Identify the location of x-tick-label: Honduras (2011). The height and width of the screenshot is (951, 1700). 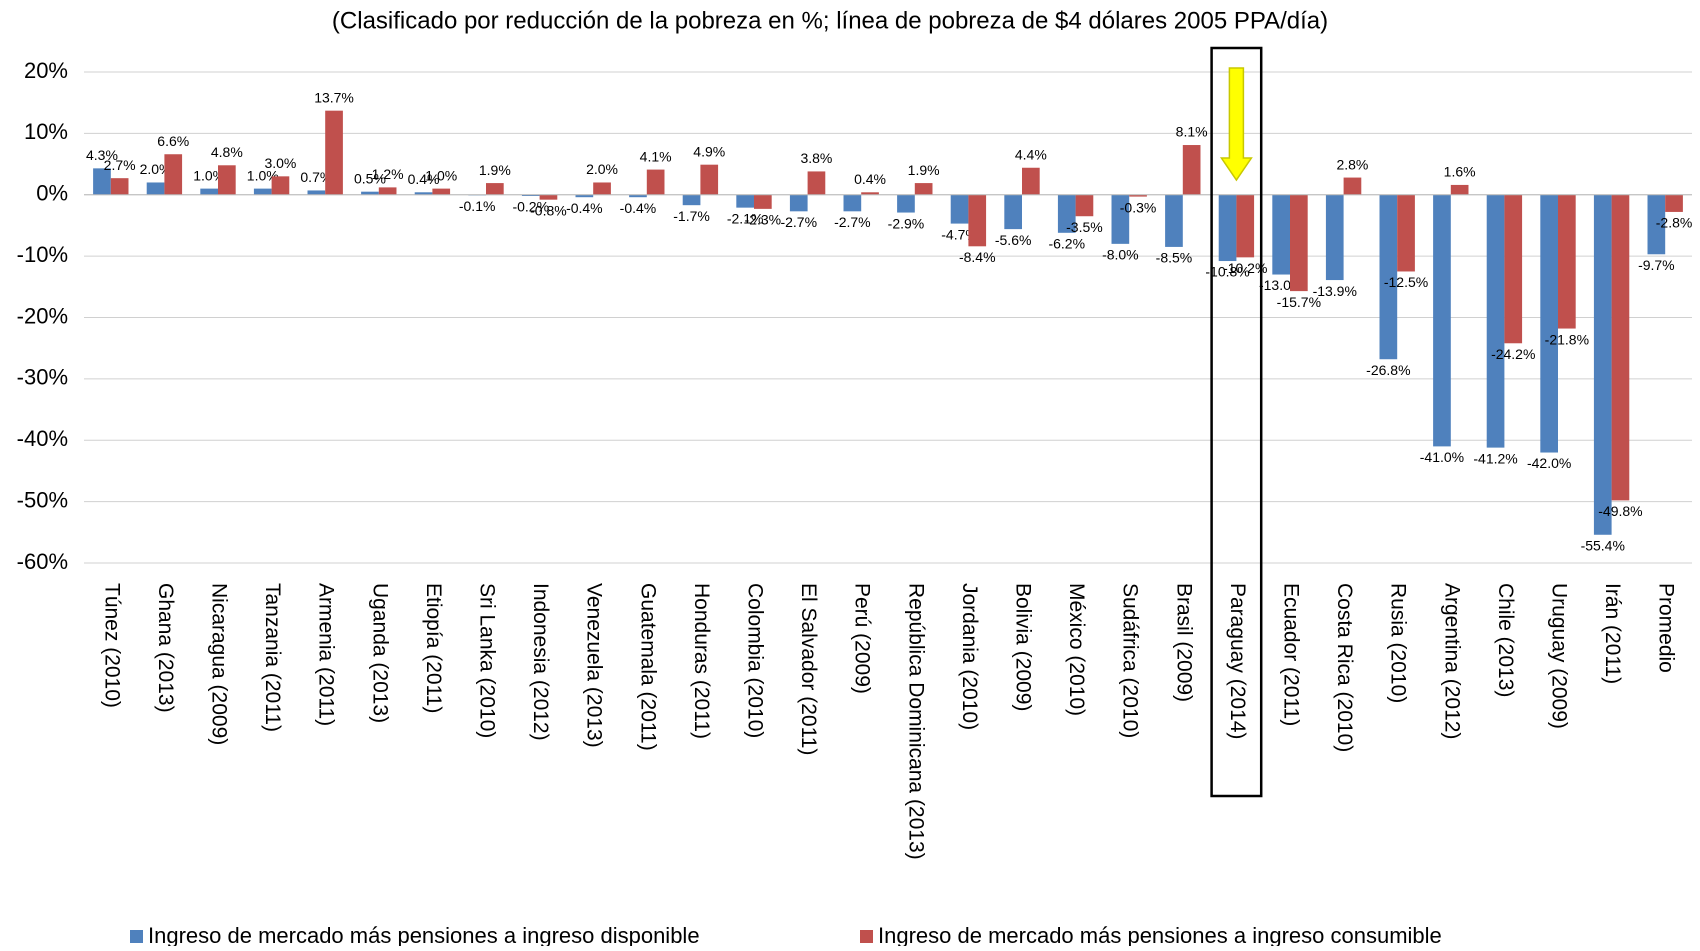
(701, 661).